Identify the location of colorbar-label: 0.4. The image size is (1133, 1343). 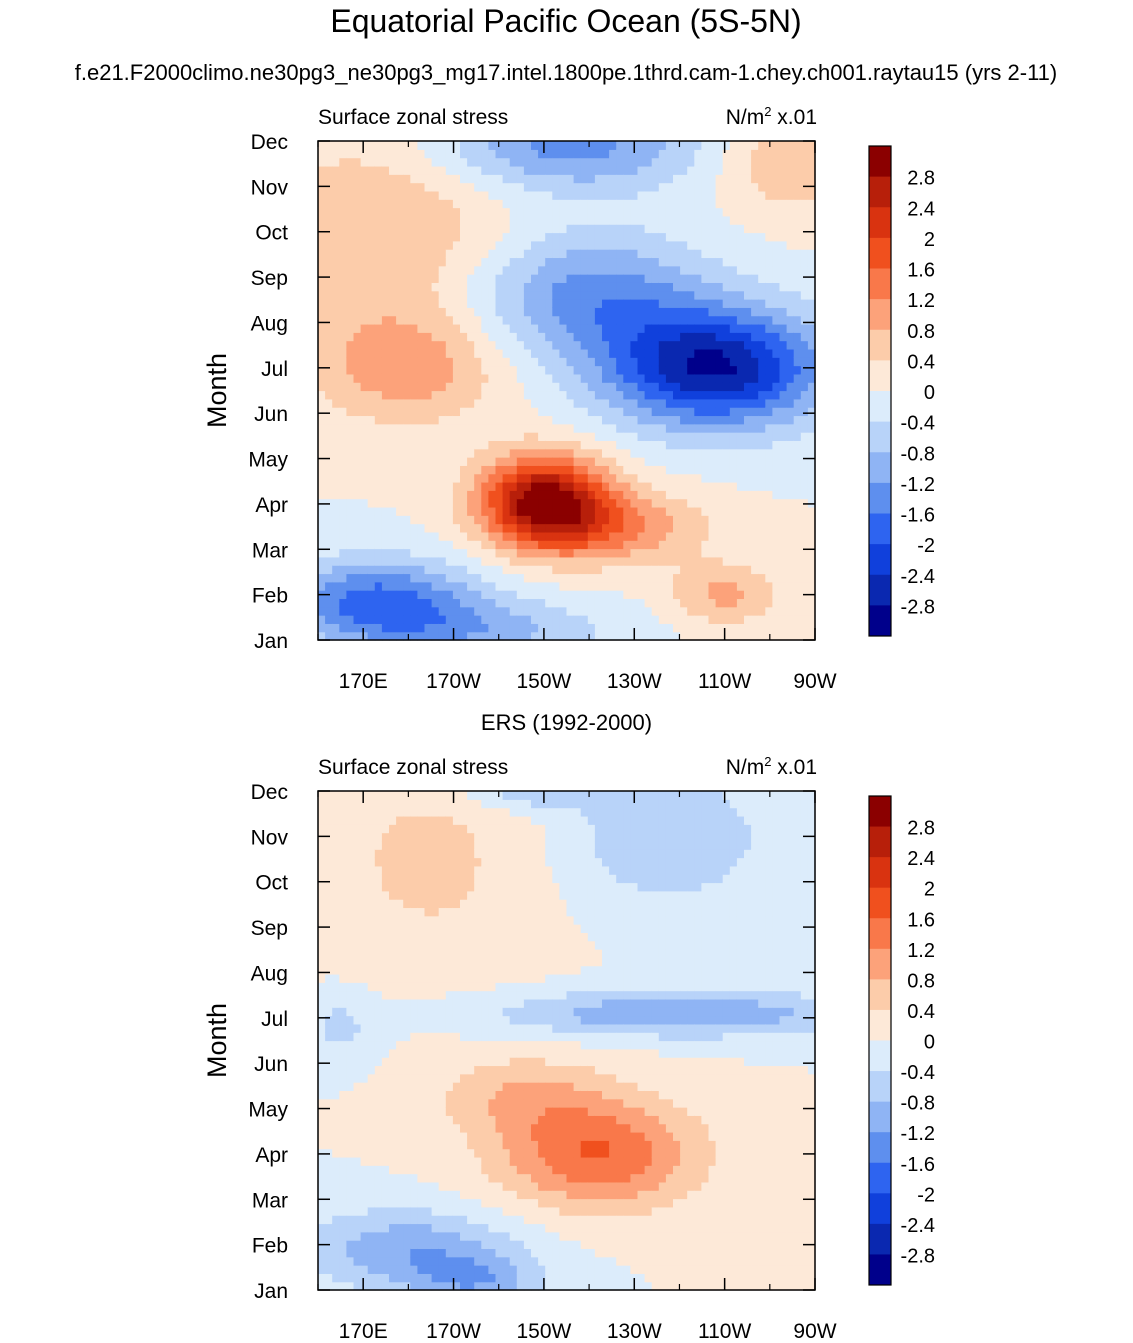
(921, 362).